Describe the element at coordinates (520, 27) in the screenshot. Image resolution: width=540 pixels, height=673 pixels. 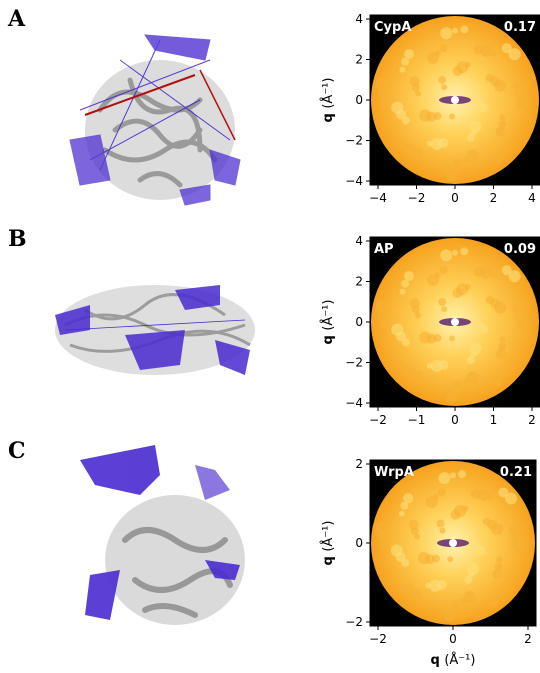
I see `correlation-value-label: 0.17` at that location.